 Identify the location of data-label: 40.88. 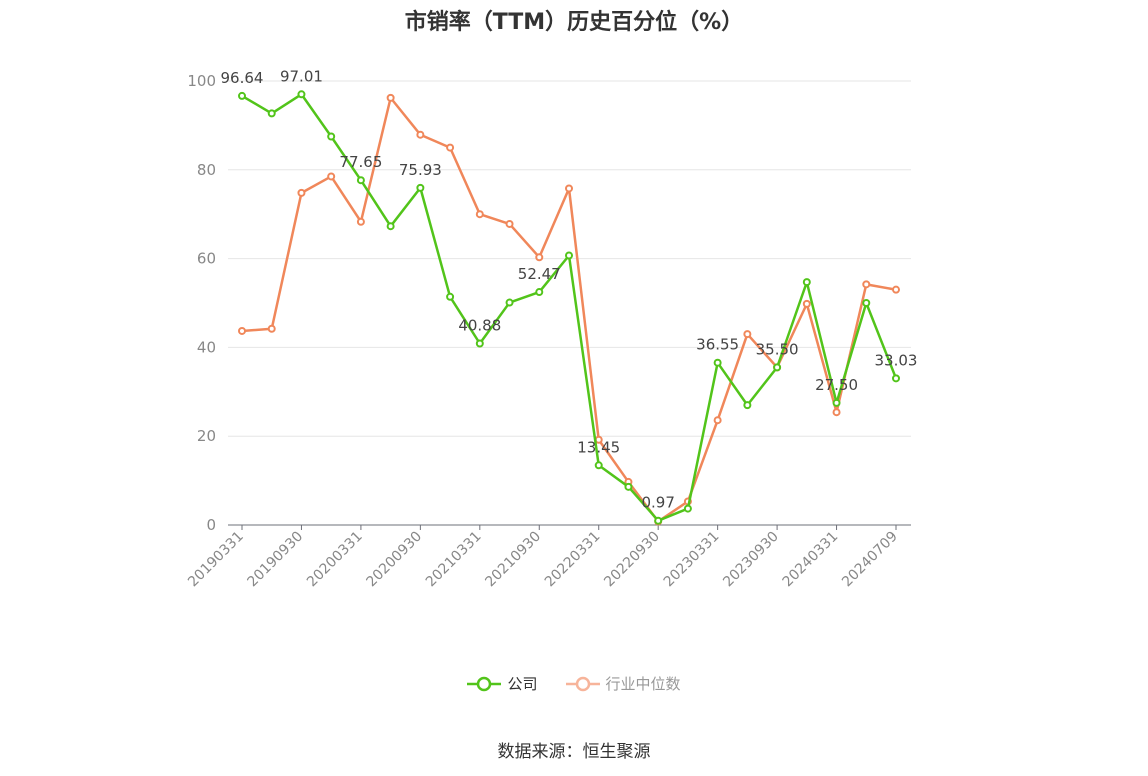
(479, 325).